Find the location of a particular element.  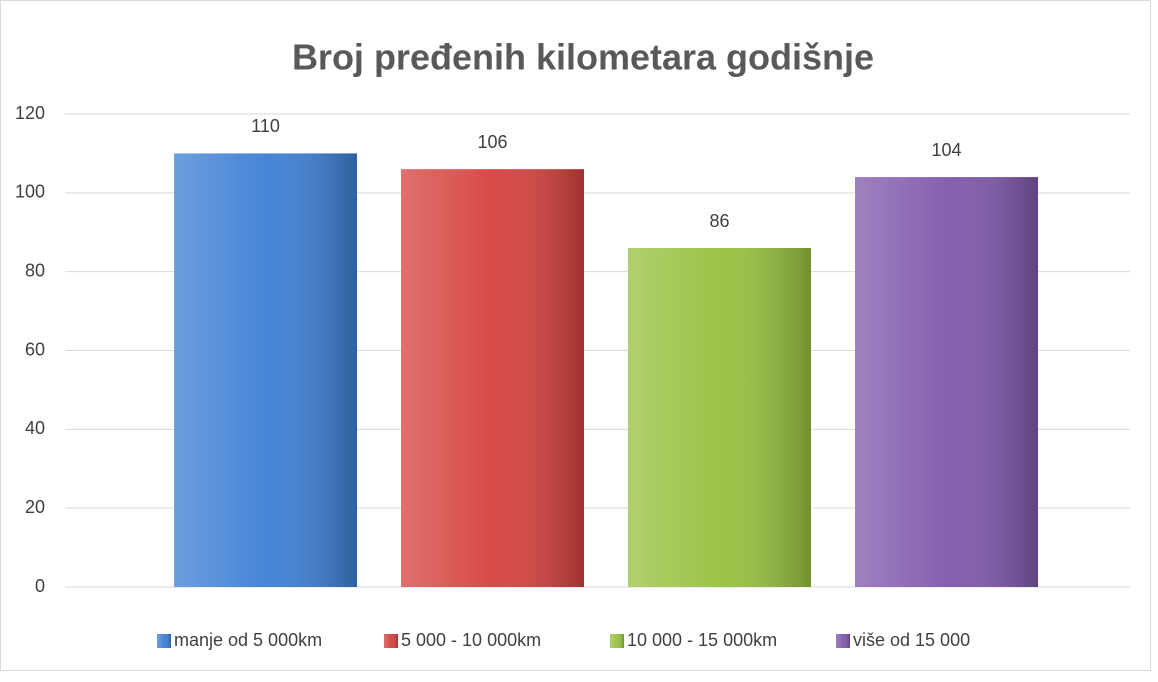

data-label: 104 is located at coordinates (946, 150).